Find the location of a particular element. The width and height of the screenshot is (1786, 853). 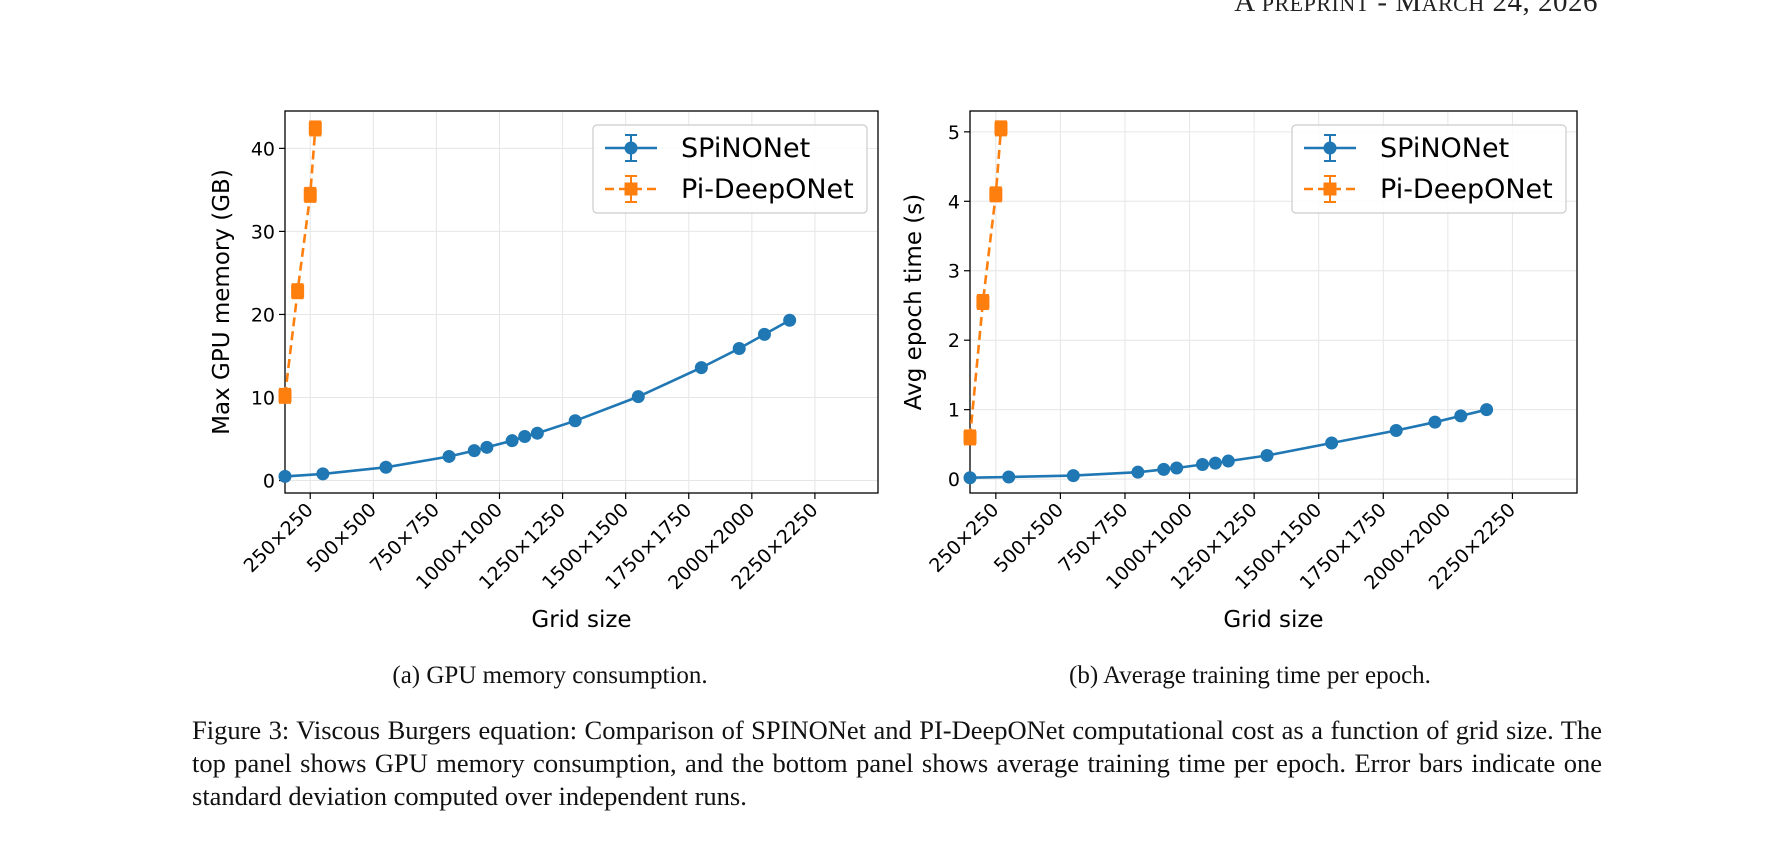

header-arch: ARCH is located at coordinates (1453, 8).